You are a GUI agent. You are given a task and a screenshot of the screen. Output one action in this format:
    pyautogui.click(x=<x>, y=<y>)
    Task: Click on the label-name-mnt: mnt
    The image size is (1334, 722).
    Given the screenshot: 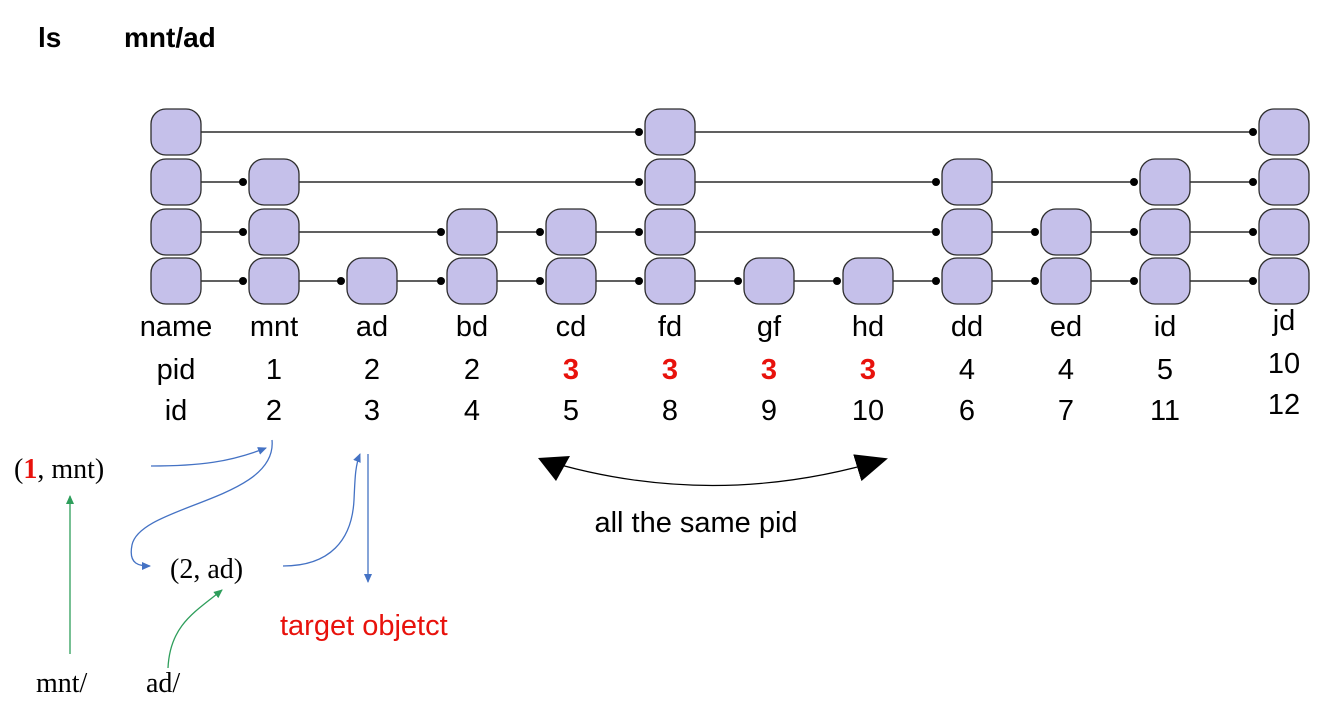 What is the action you would take?
    pyautogui.click(x=274, y=327)
    